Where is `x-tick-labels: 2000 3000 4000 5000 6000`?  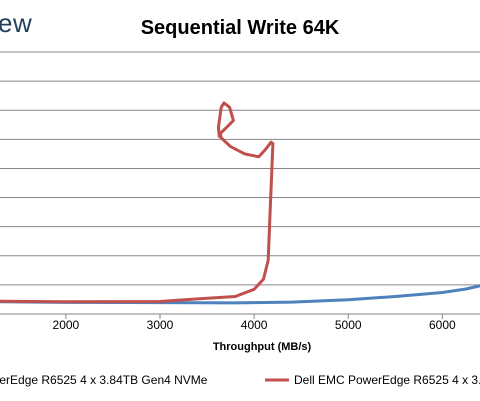 x-tick-labels: 2000 3000 4000 5000 6000 is located at coordinates (254, 325).